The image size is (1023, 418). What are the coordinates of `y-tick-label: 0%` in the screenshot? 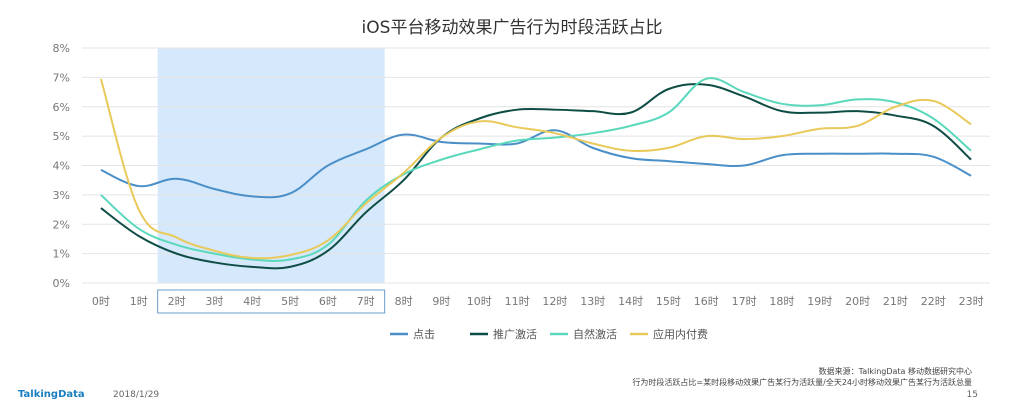 It's located at (61, 283).